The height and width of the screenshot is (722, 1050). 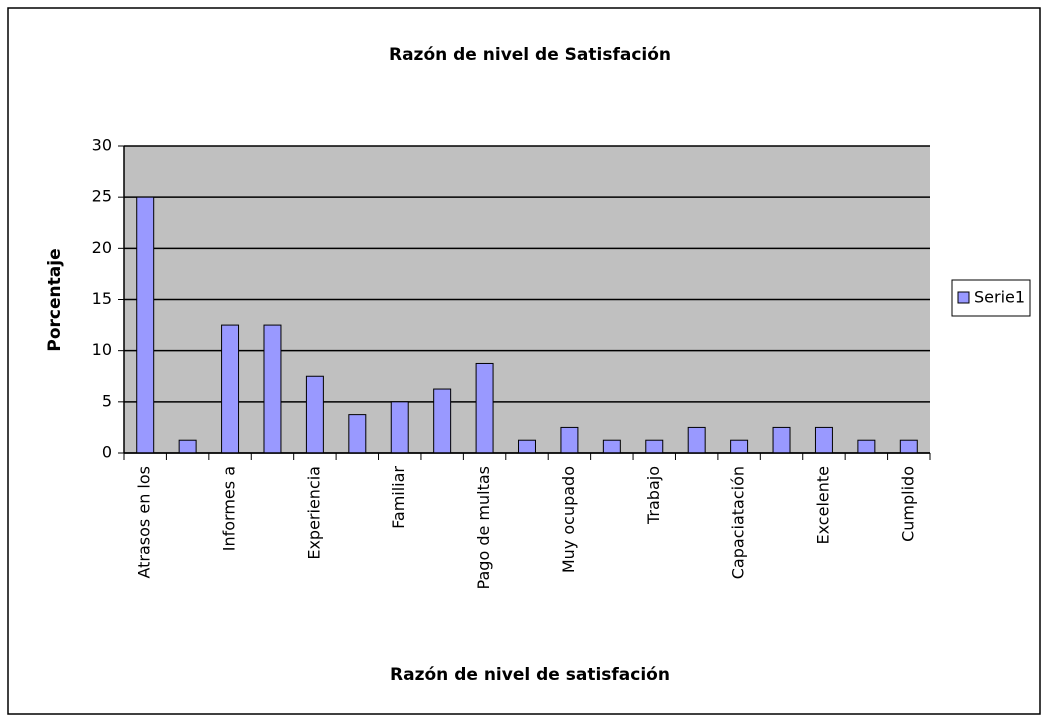 What do you see at coordinates (107, 400) in the screenshot?
I see `y-tick-label: 5` at bounding box center [107, 400].